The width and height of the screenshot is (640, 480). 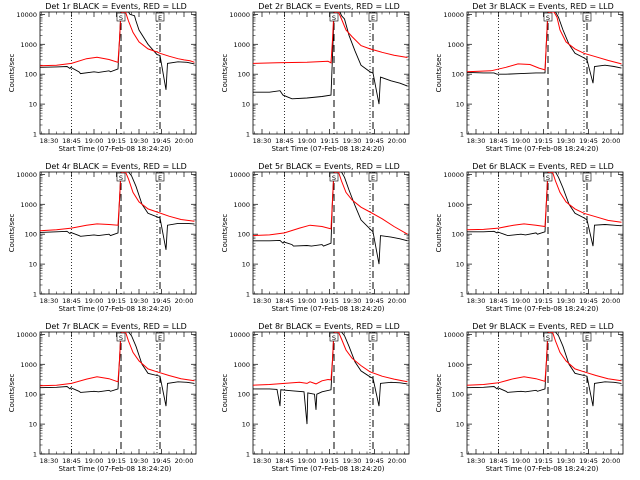 I want to click on panel-title: Det 7r BLACK = Events, RED = LLD, so click(x=116, y=326).